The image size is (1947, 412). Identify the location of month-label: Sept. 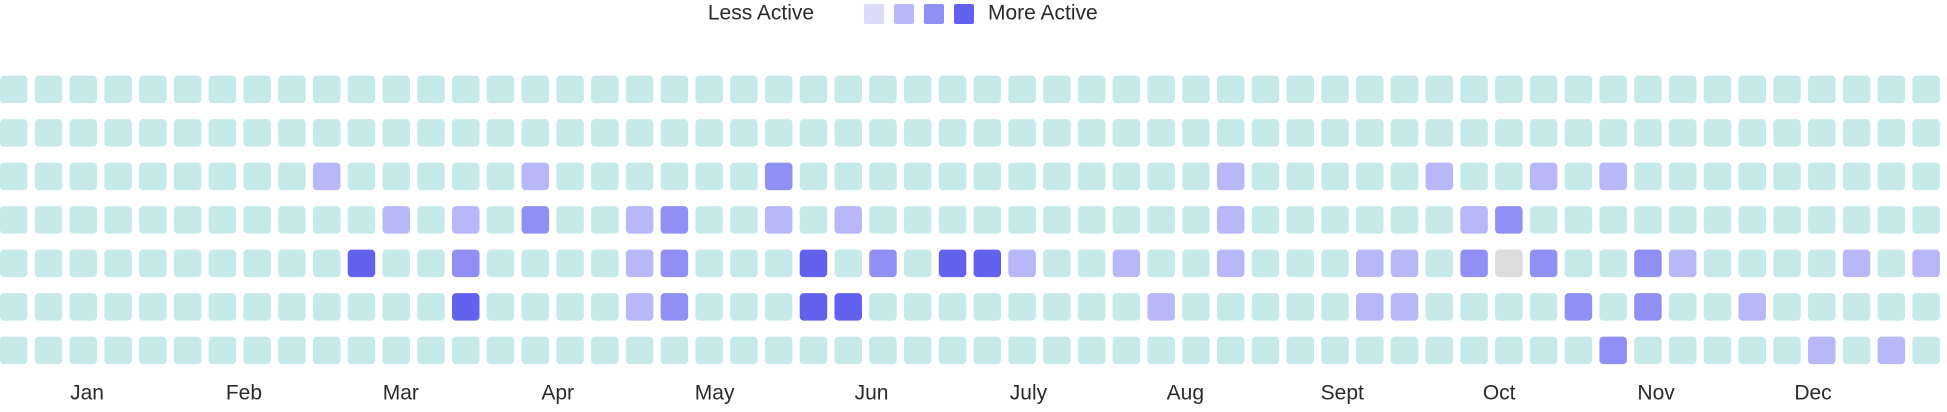
(1342, 393).